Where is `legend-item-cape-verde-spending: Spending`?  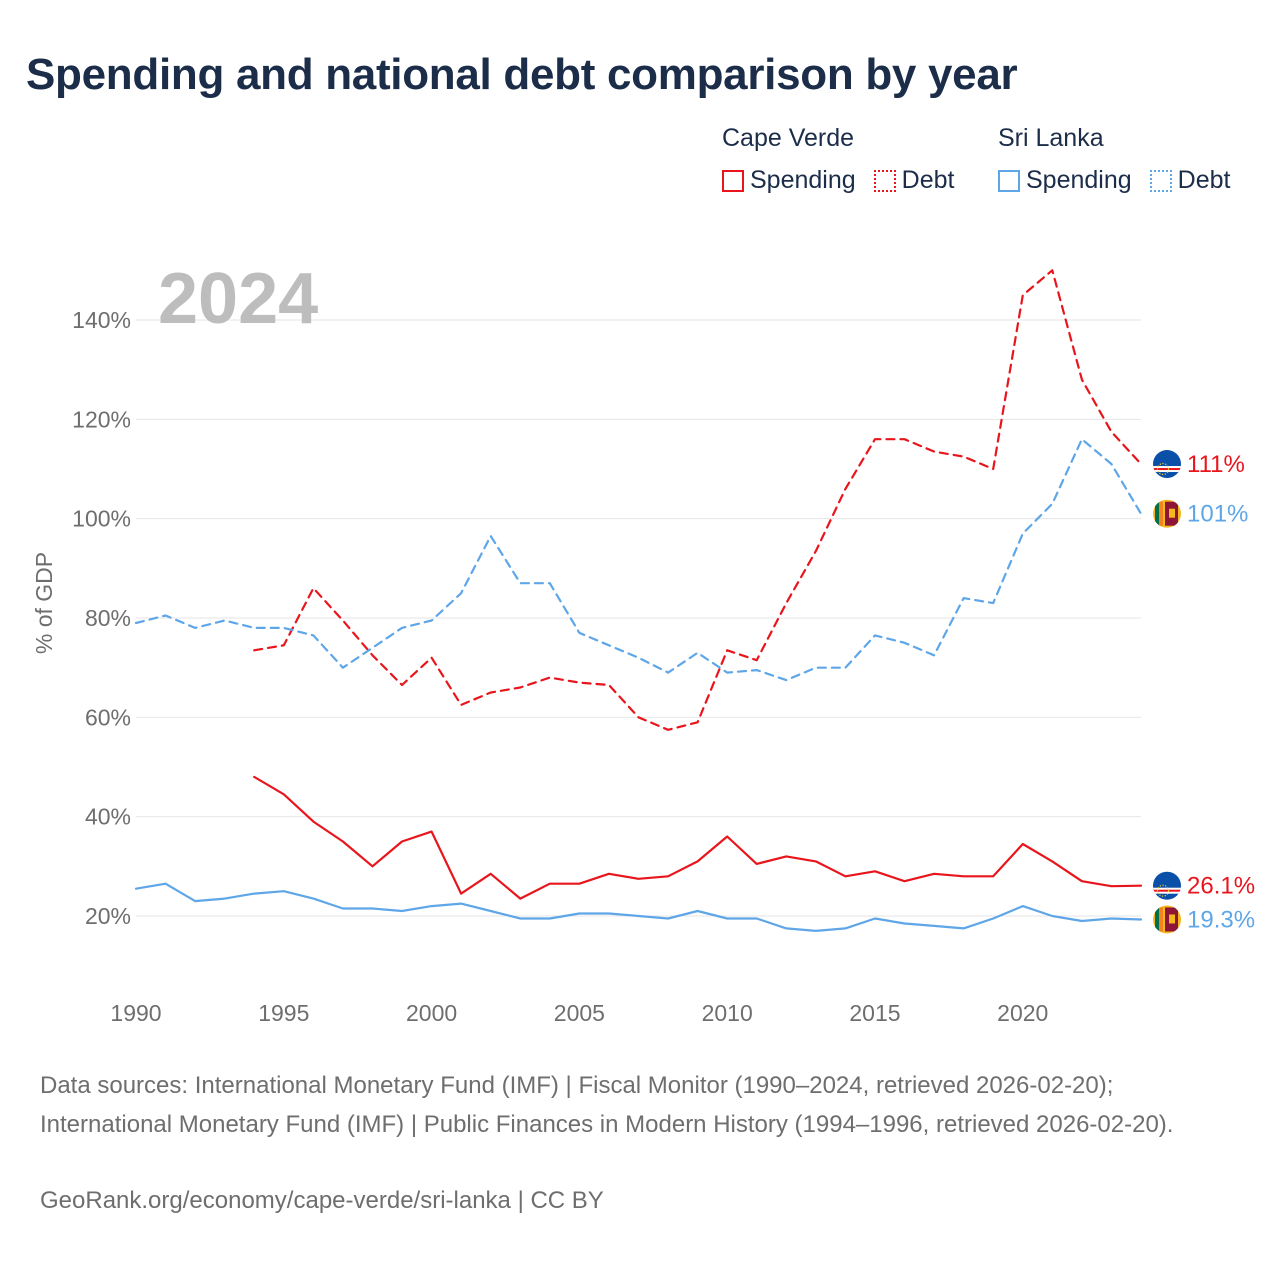
legend-item-cape-verde-spending: Spending is located at coordinates (789, 180).